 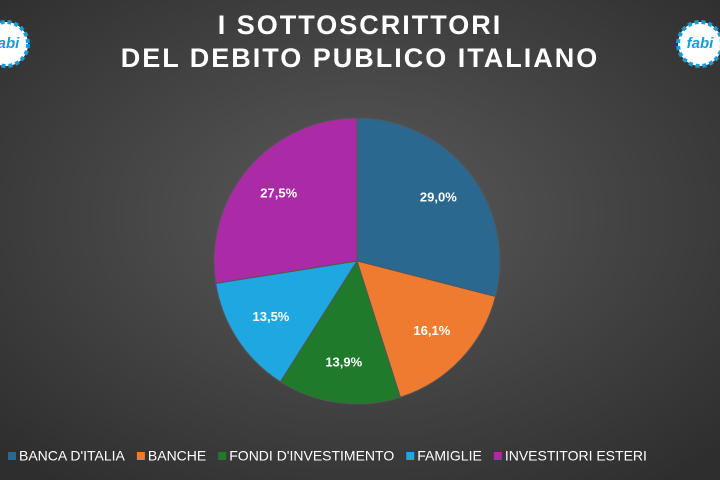 I want to click on chart-title: I SOTTOSCRITTORI, so click(x=360, y=25).